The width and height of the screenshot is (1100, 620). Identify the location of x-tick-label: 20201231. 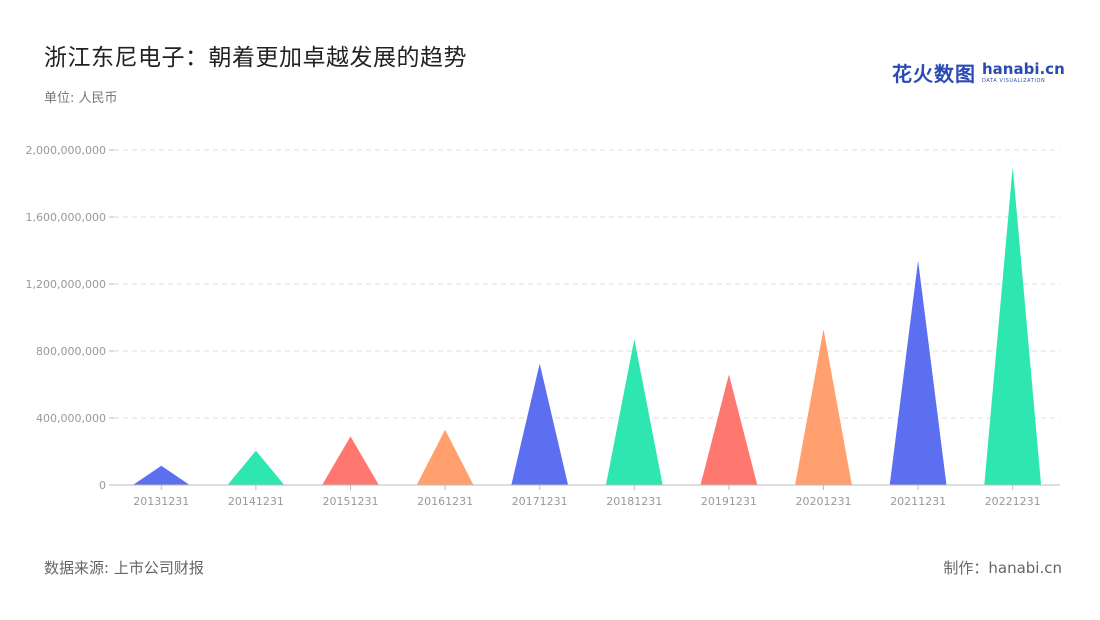
(824, 501).